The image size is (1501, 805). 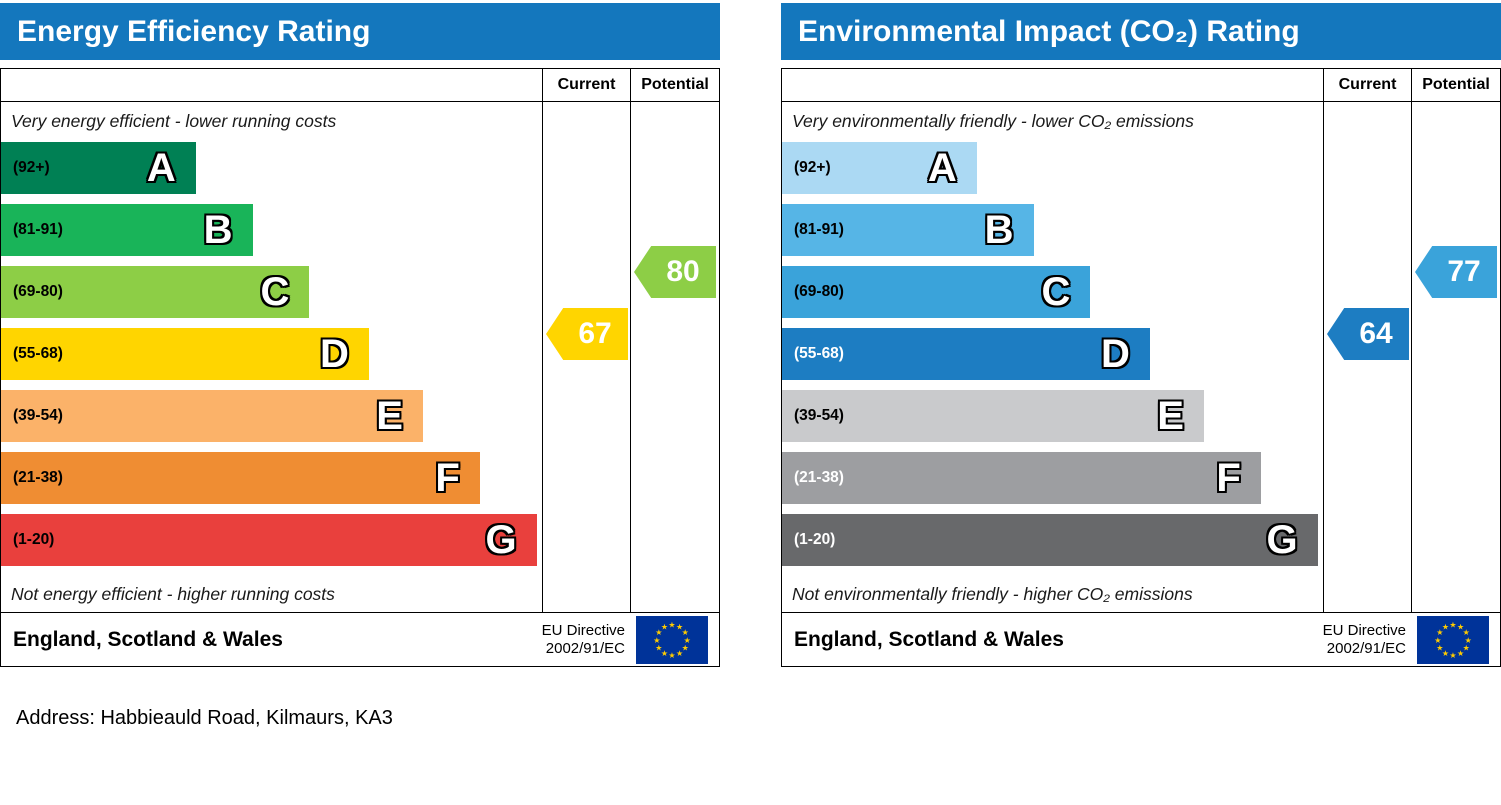 I want to click on band-row: (92+) A, so click(x=1052, y=168).